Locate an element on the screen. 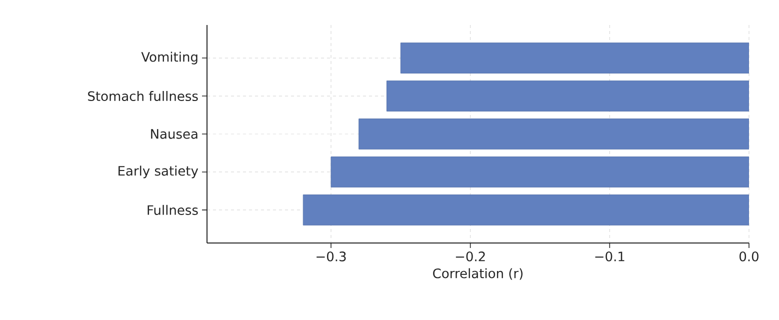 The height and width of the screenshot is (320, 779). y-tick-label: Nausea is located at coordinates (174, 134).